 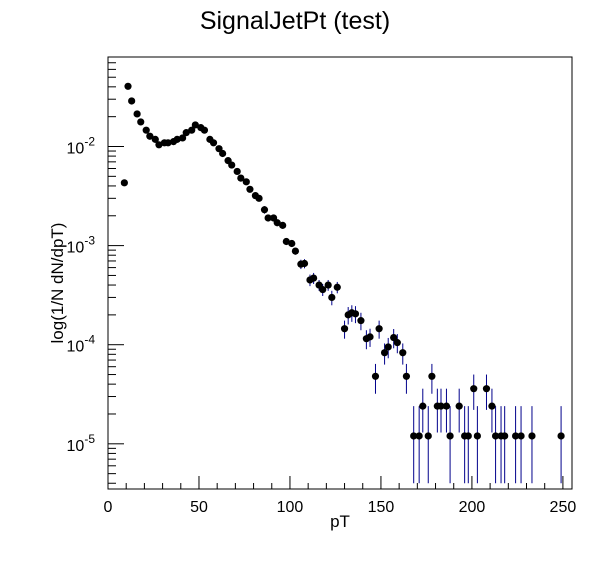 I want to click on x-axis-ticks, so click(x=335, y=482).